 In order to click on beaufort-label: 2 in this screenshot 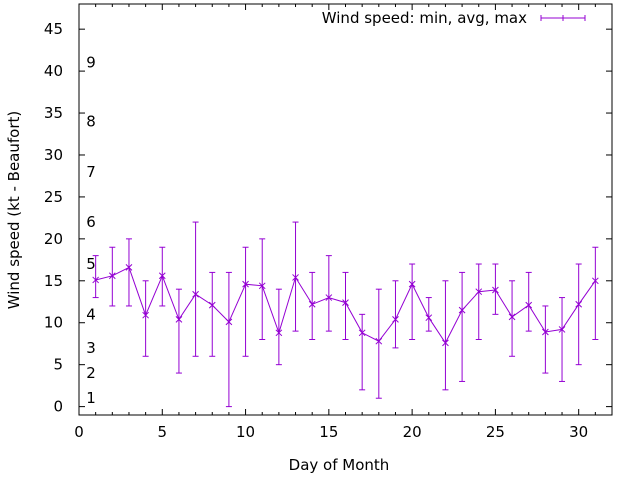, I will do `click(91, 373)`.